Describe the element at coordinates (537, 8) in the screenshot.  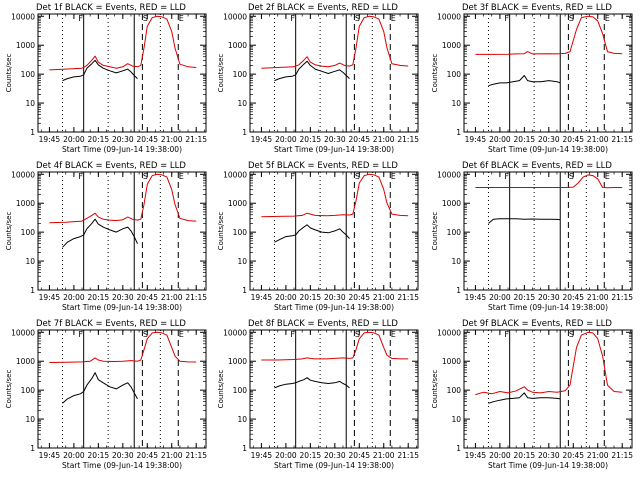
I see `panel-title: Det 3f BLACK = Events, RED = LLD` at that location.